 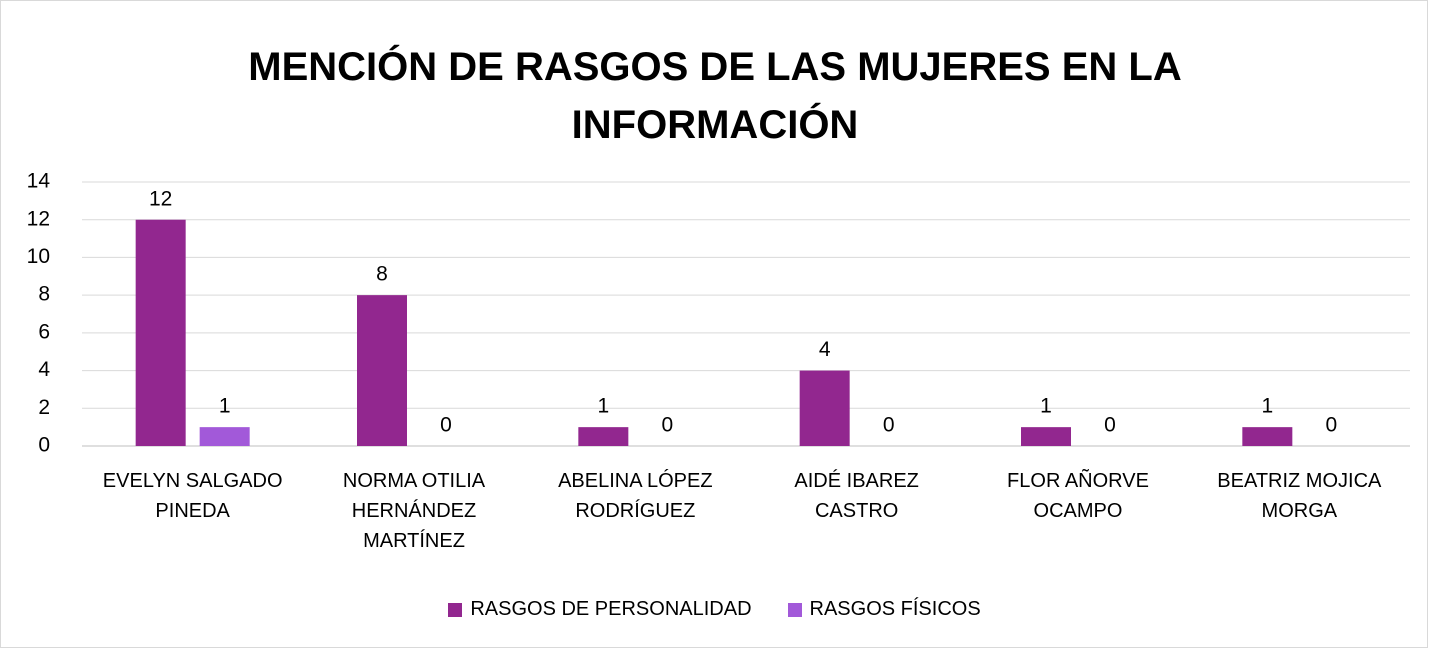 I want to click on y-tick-label: 12, so click(x=38, y=218).